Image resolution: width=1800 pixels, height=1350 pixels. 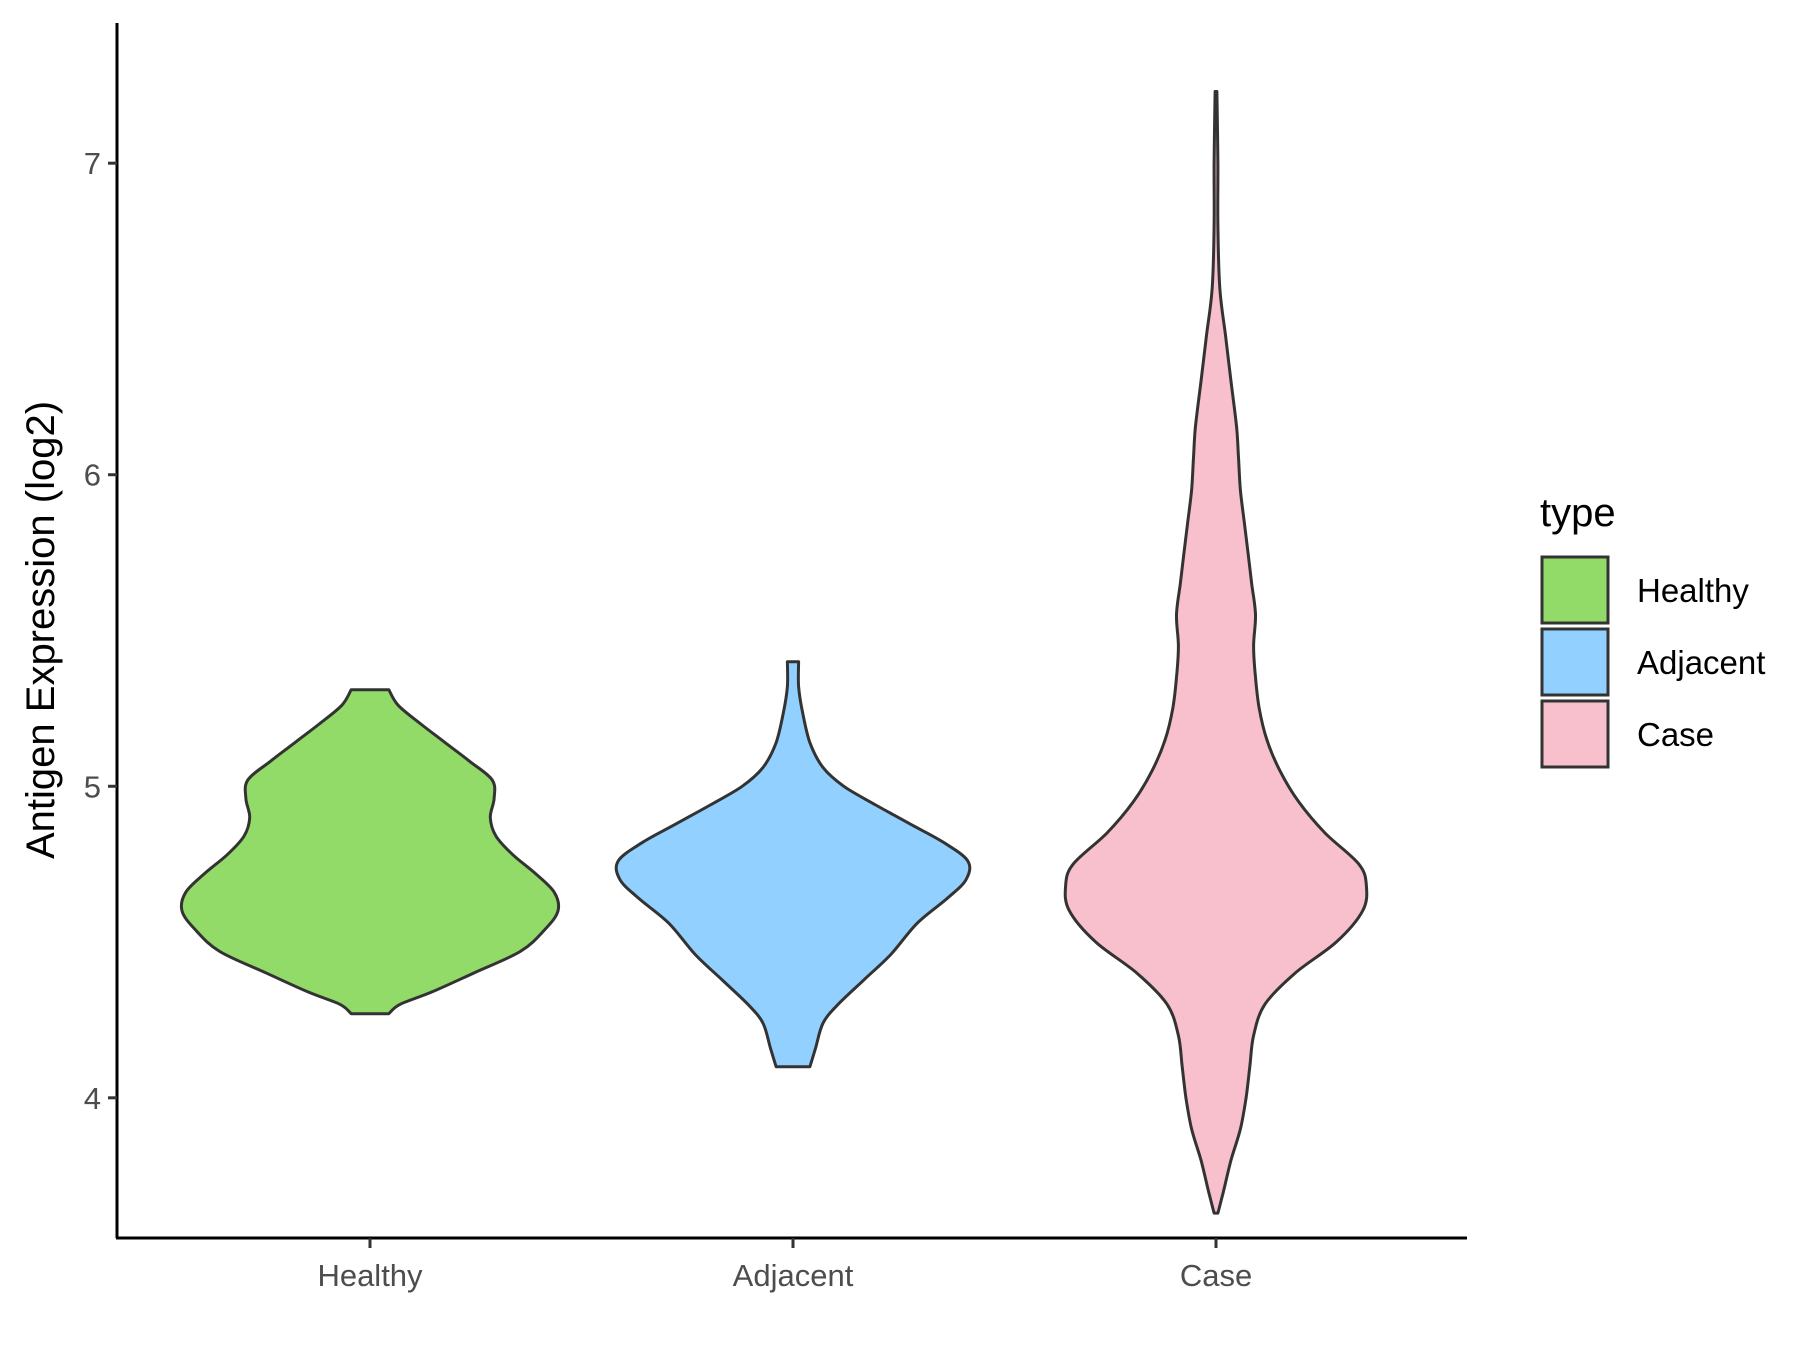 I want to click on legend: type Healthy Adjacent Case, so click(x=1652, y=630).